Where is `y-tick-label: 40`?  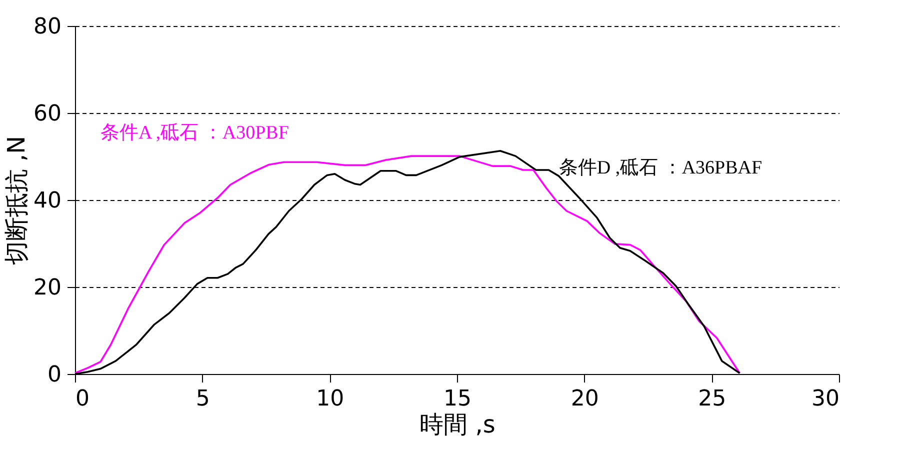
y-tick-label: 40 is located at coordinates (48, 201).